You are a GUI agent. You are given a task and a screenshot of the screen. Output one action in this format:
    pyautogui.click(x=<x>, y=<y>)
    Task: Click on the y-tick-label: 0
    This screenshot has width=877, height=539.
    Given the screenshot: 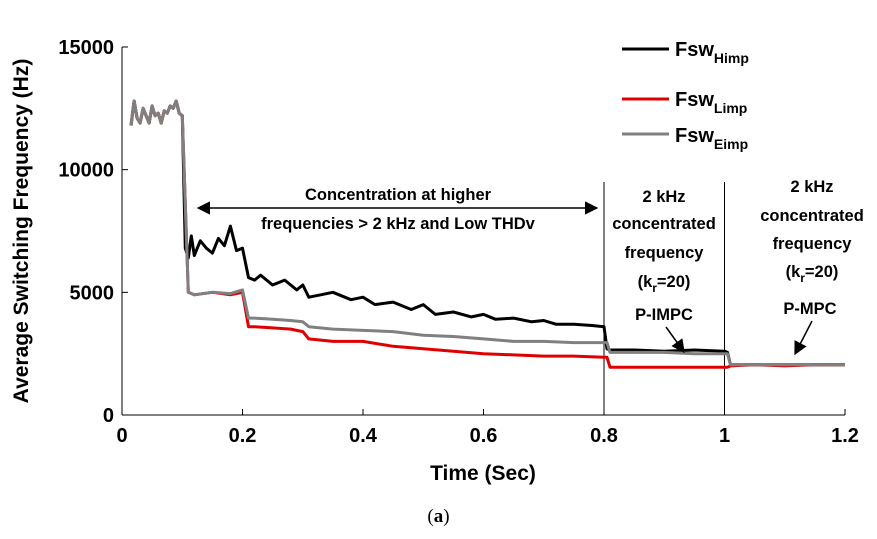 What is the action you would take?
    pyautogui.click(x=108, y=416)
    